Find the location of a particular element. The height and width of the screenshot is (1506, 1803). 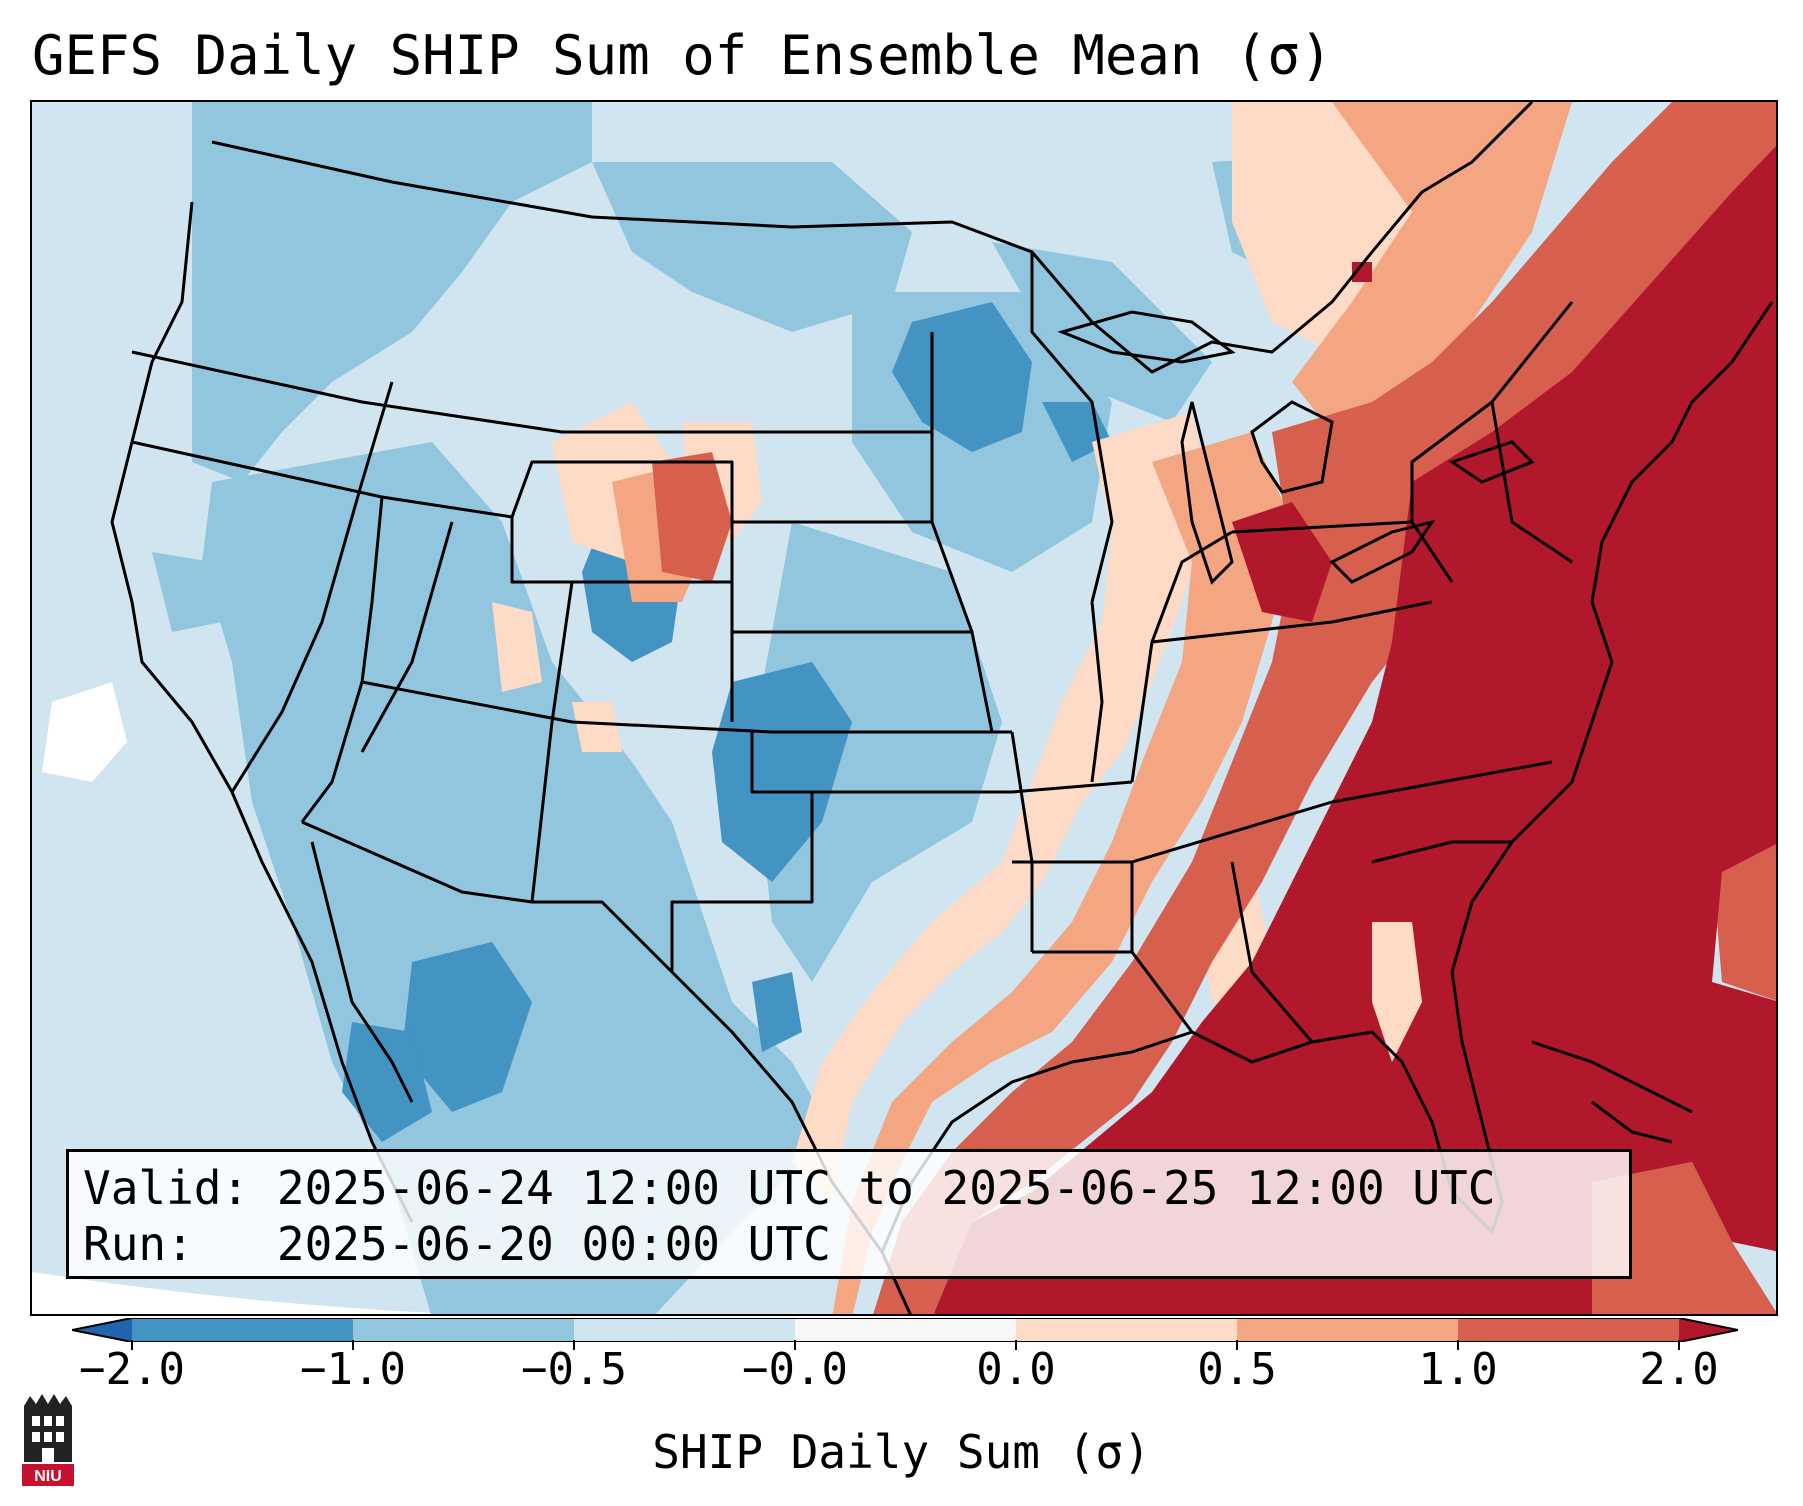

colorbar-tick-label: −0.5 is located at coordinates (574, 1369).